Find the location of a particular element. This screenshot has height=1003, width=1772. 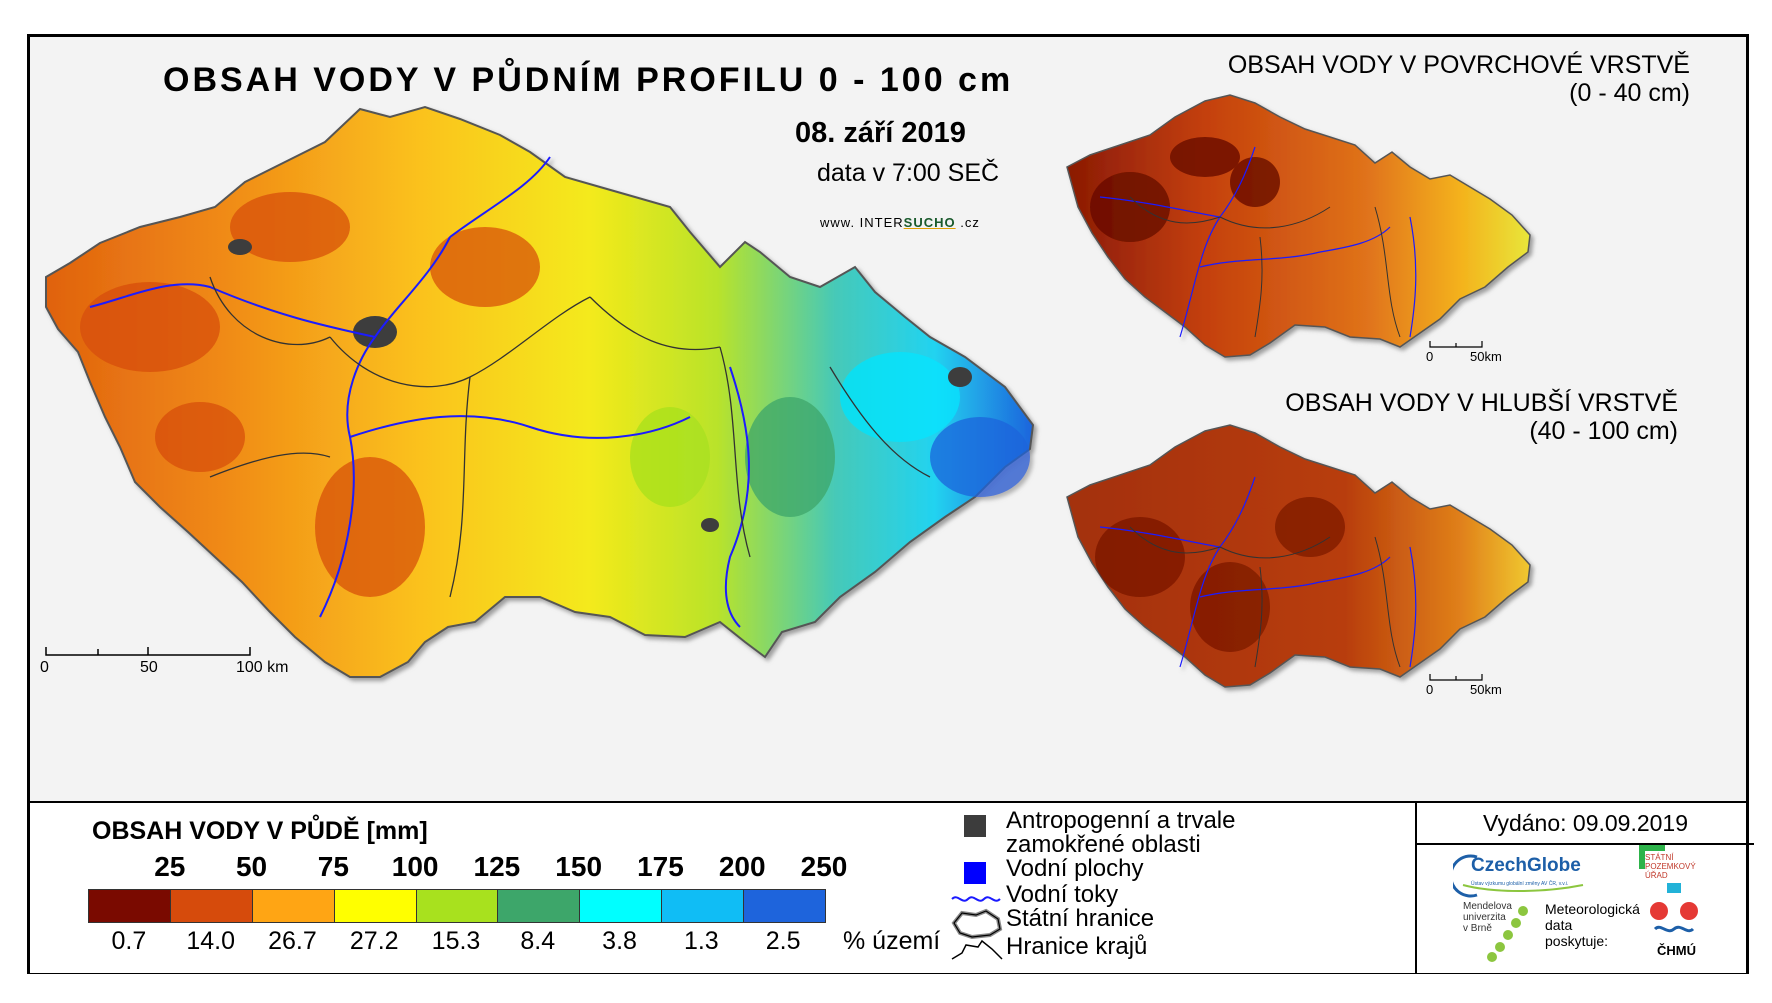

deep-rivers is located at coordinates (1258, 572).